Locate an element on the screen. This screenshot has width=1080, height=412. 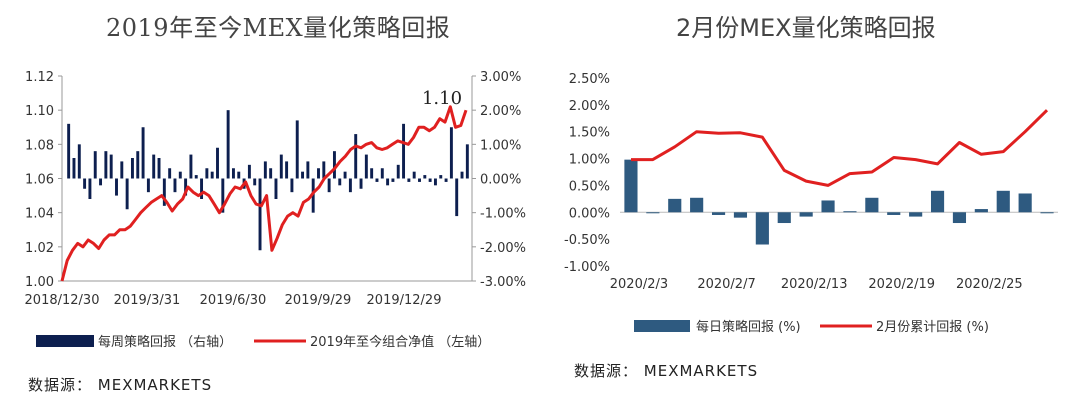
legend-bar-swatch is located at coordinates (65, 341).